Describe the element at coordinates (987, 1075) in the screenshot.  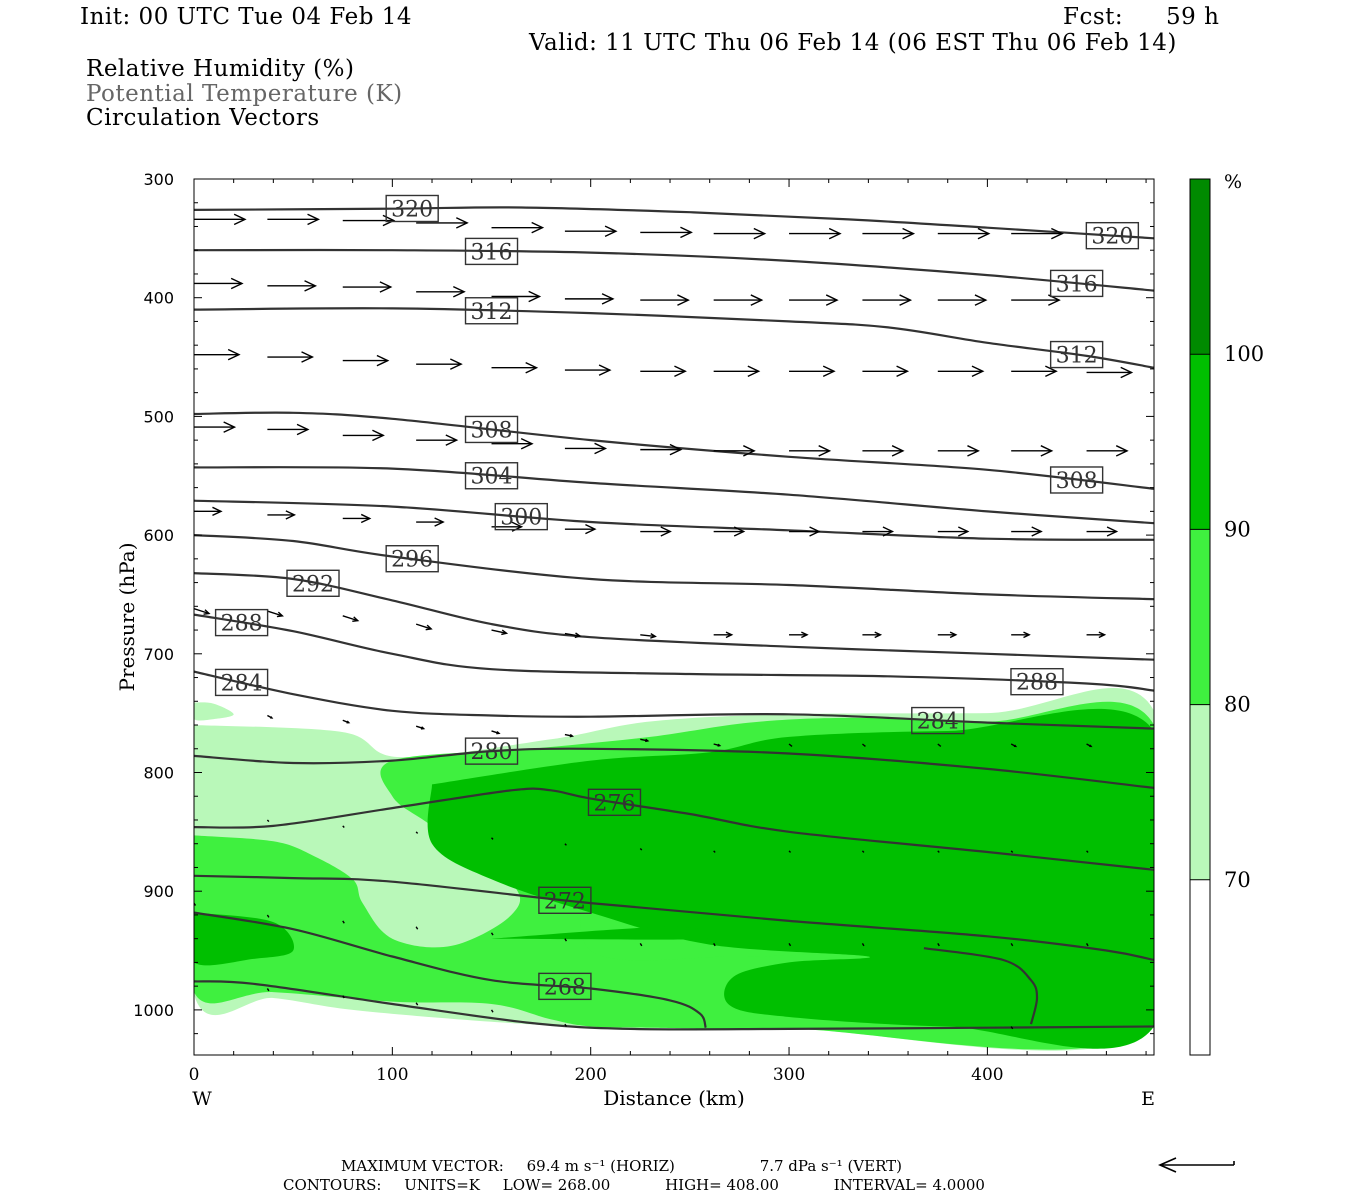
I see `x-tick-label: 400` at that location.